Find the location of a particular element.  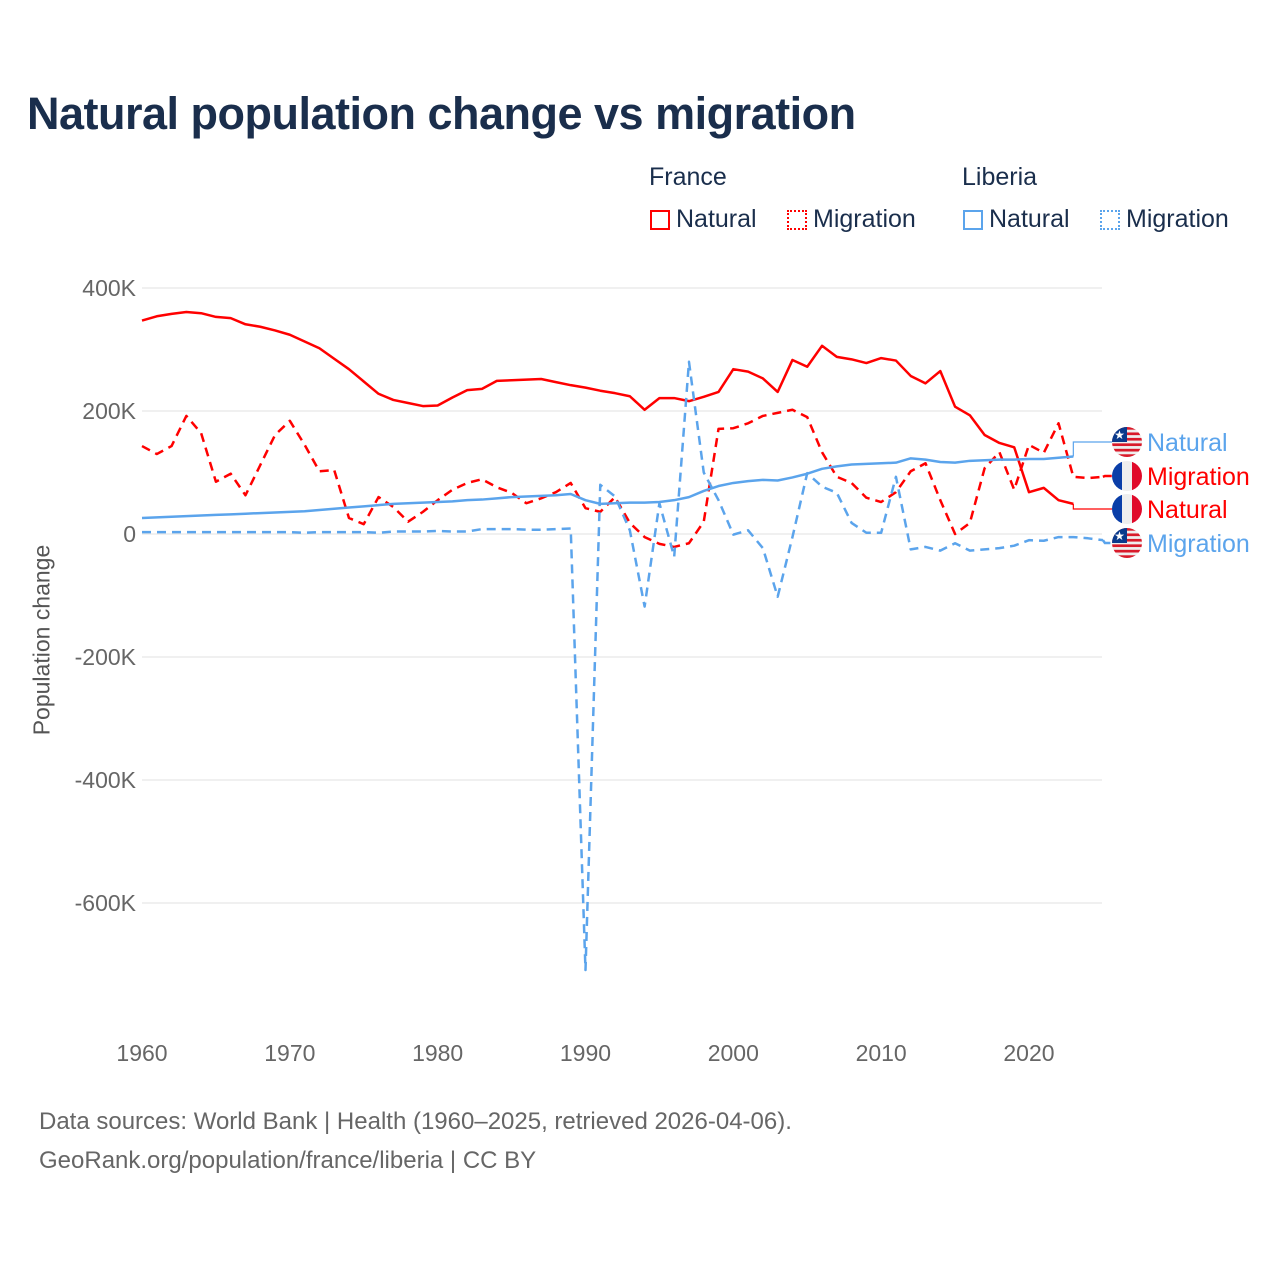

legend-france-migration: Migration is located at coordinates (851, 219).